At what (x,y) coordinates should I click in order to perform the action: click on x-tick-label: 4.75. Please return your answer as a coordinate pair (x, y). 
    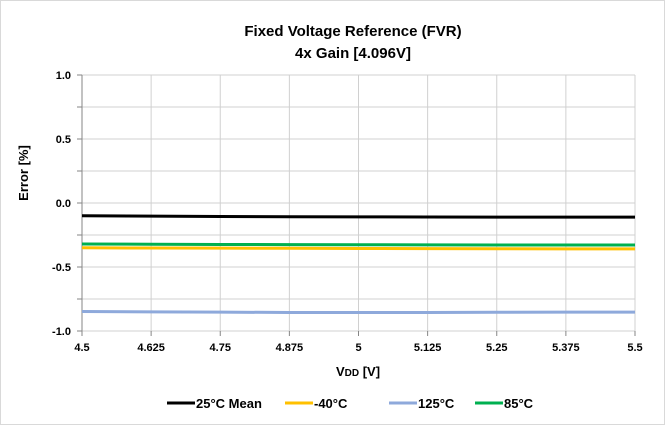
    Looking at the image, I should click on (220, 348).